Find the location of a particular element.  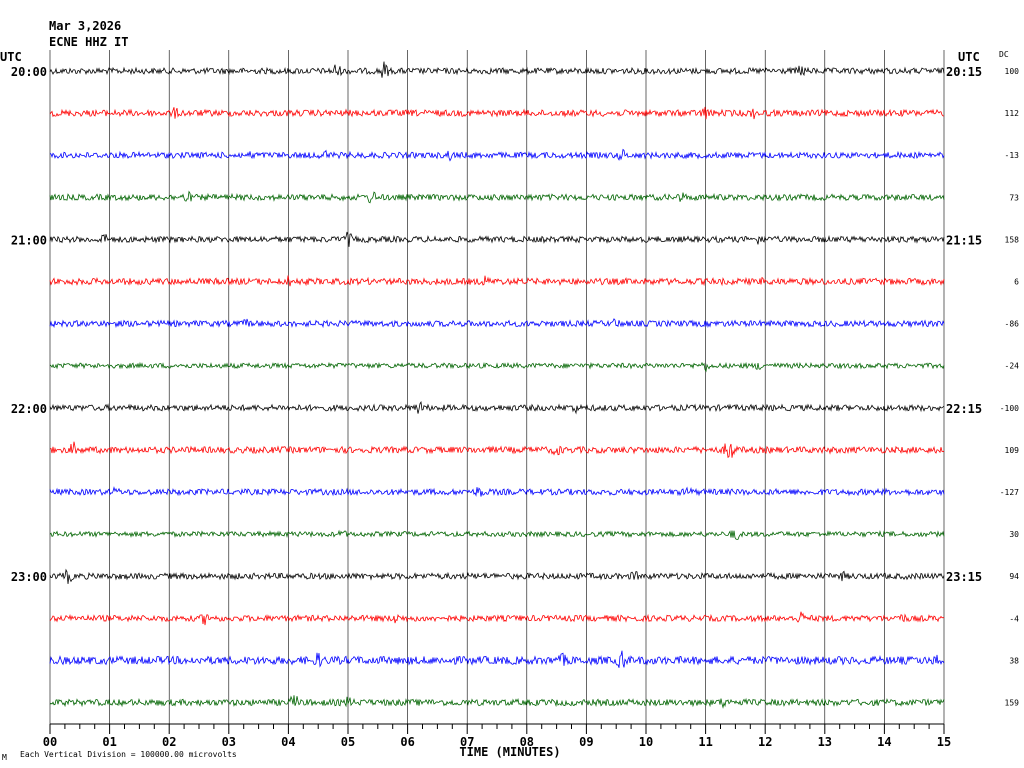

row-dc-offset: 112 is located at coordinates (1012, 113).